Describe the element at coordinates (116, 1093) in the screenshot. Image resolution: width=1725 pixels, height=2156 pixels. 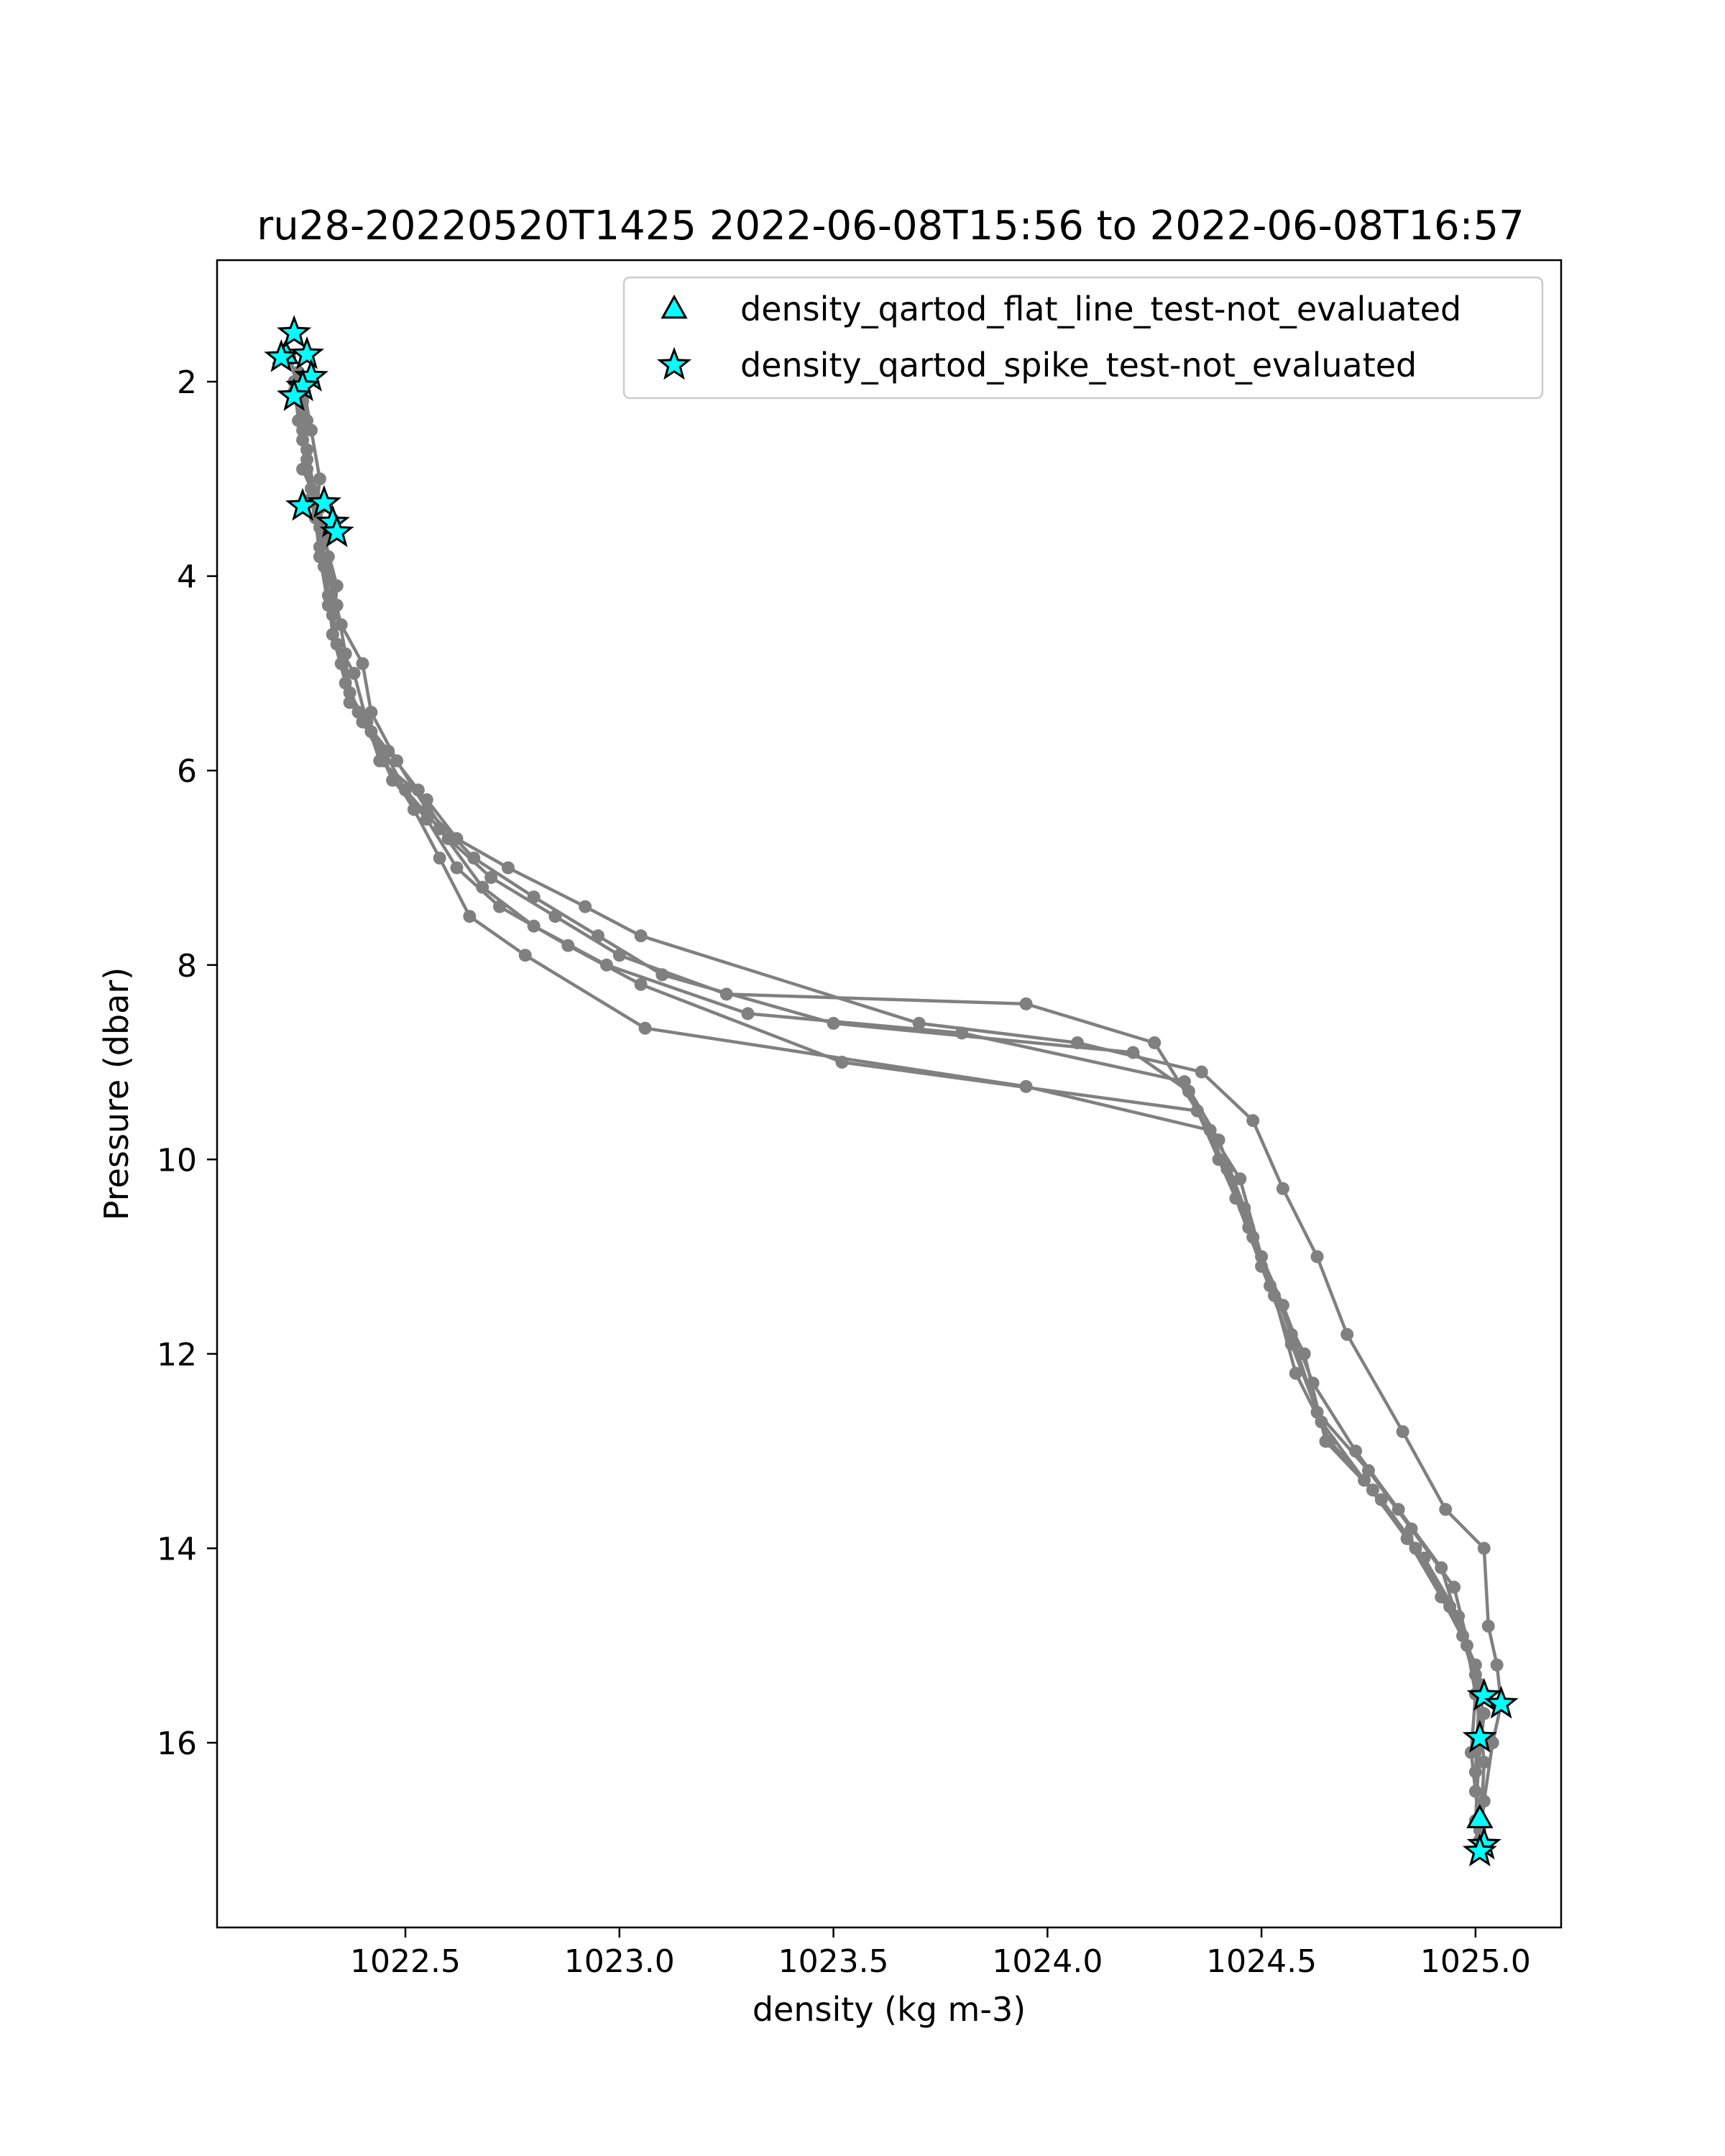
I see `y-axis-label: Pressure (dbar)` at that location.